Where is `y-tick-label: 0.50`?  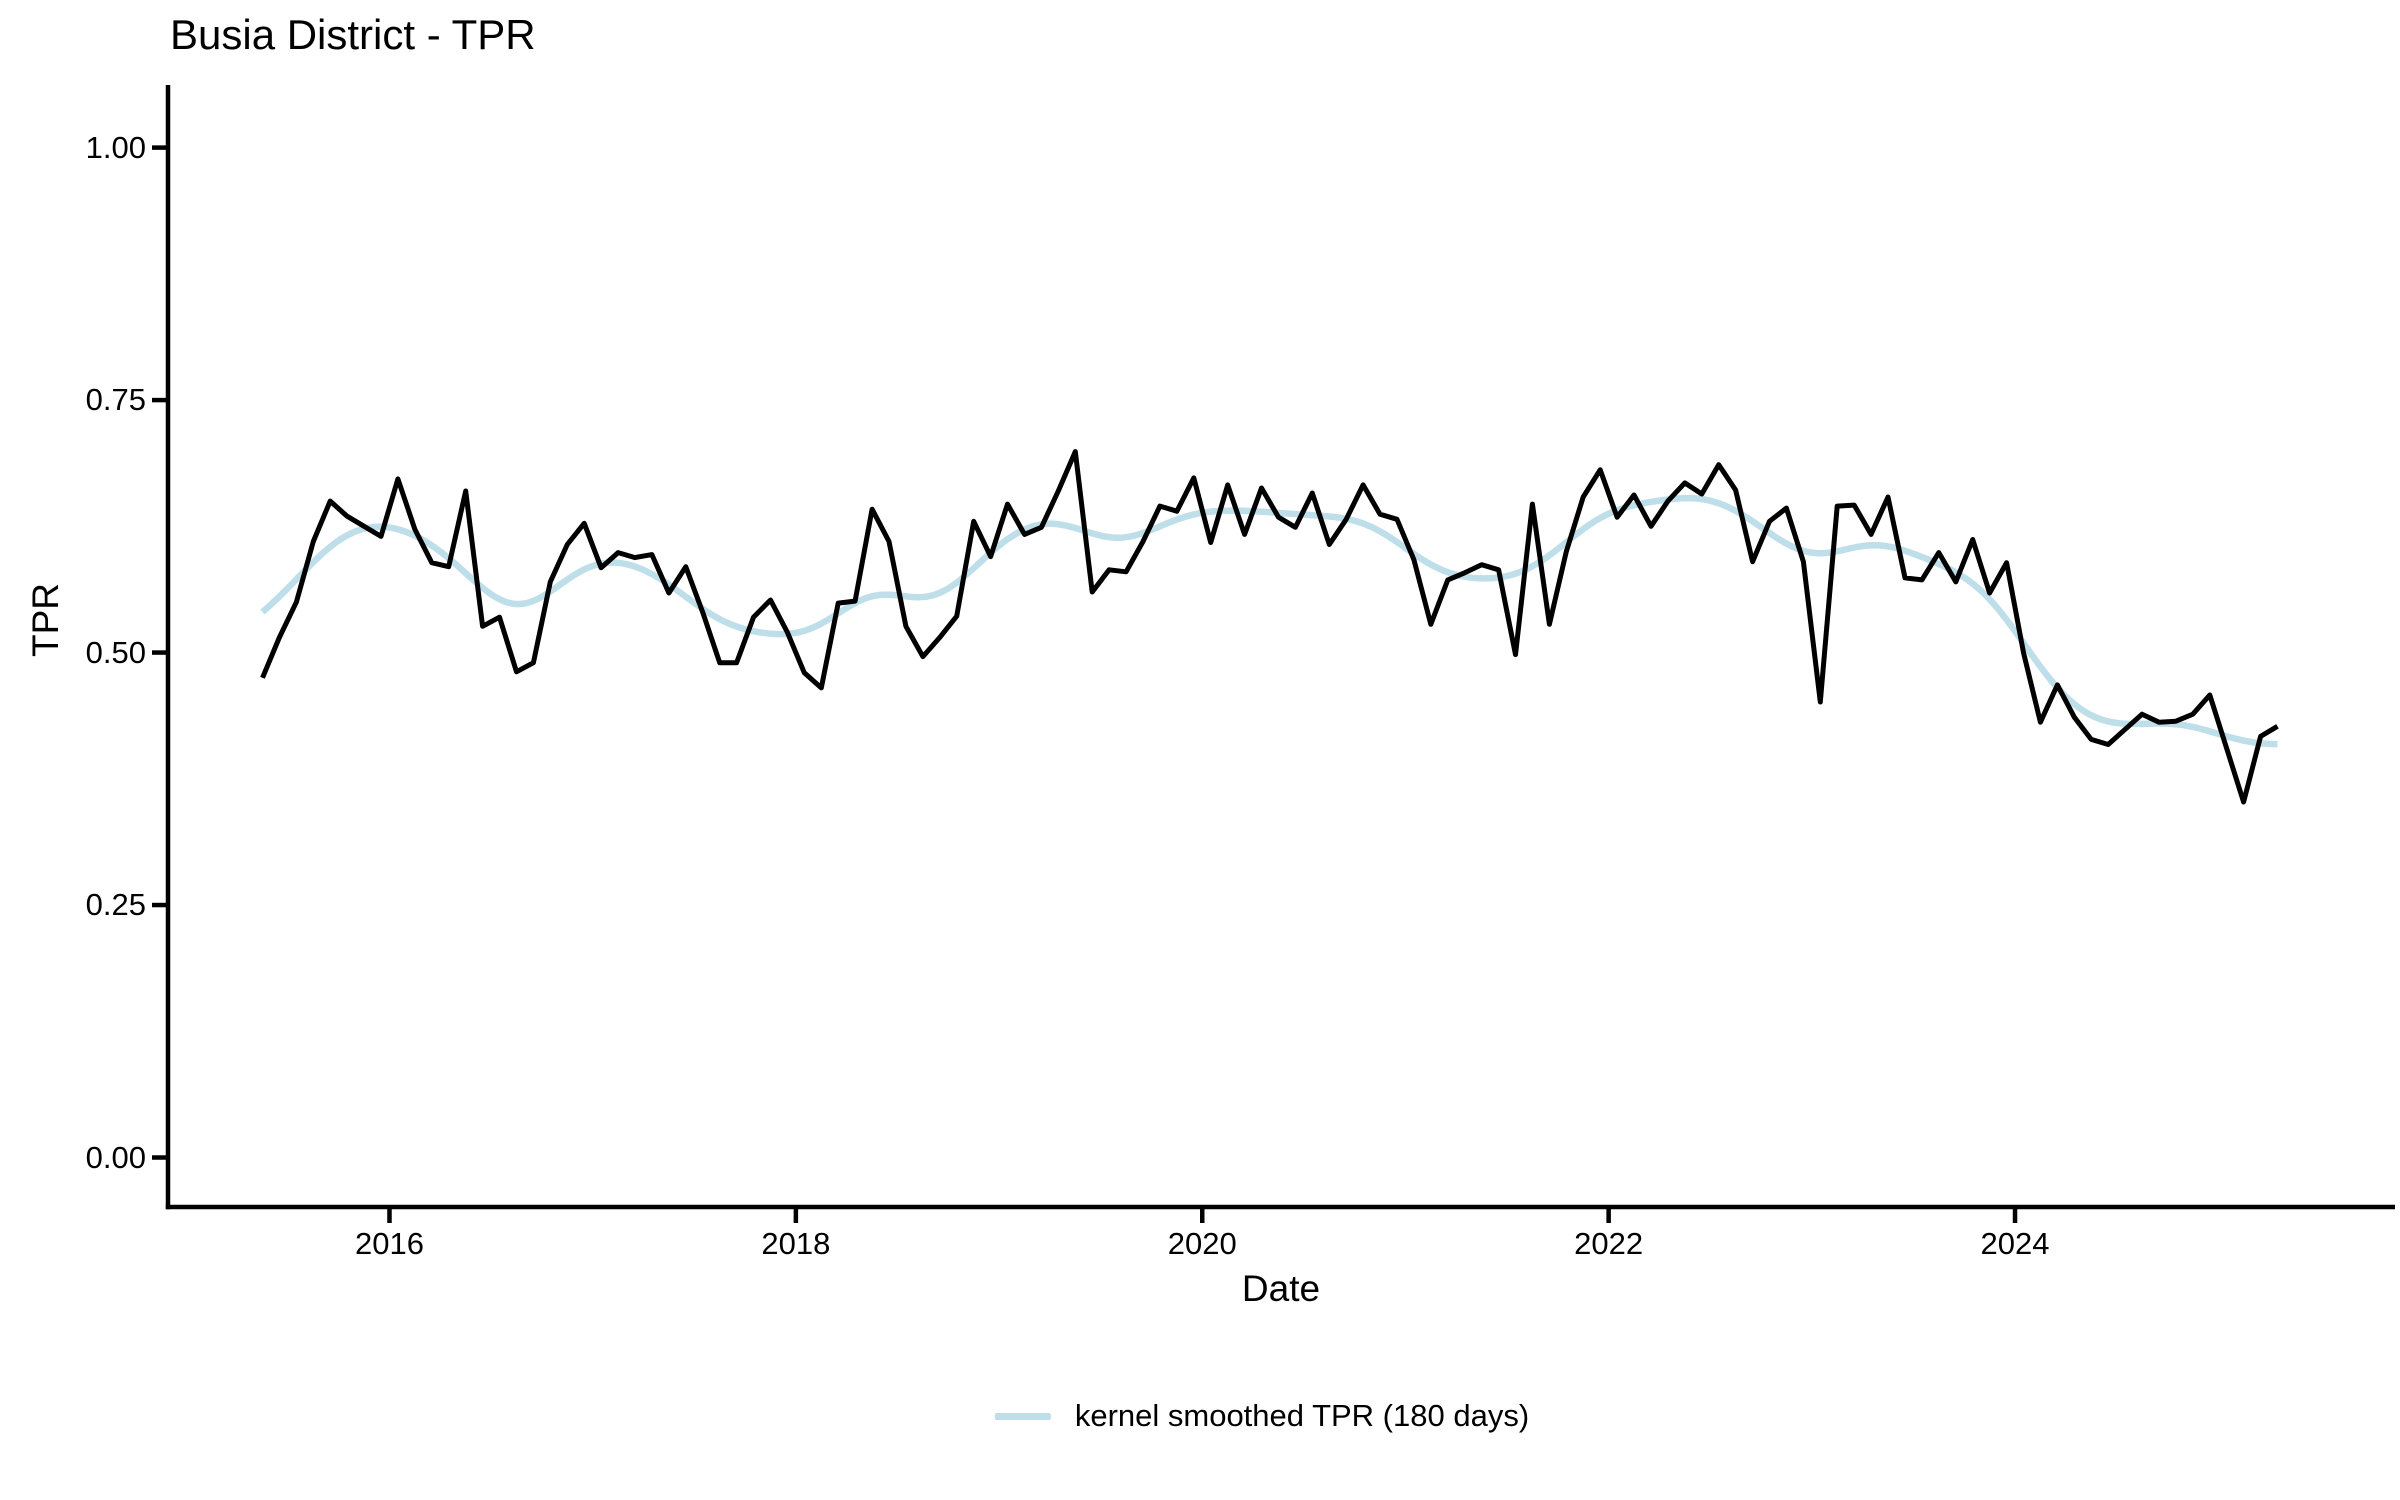 y-tick-label: 0.50 is located at coordinates (115, 652).